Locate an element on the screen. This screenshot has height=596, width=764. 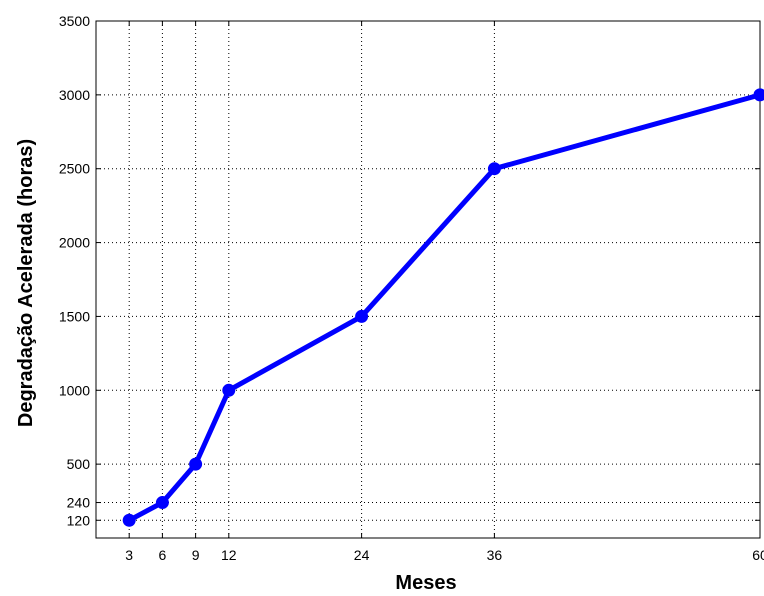
y-tick-label: 2000 is located at coordinates (74, 243).